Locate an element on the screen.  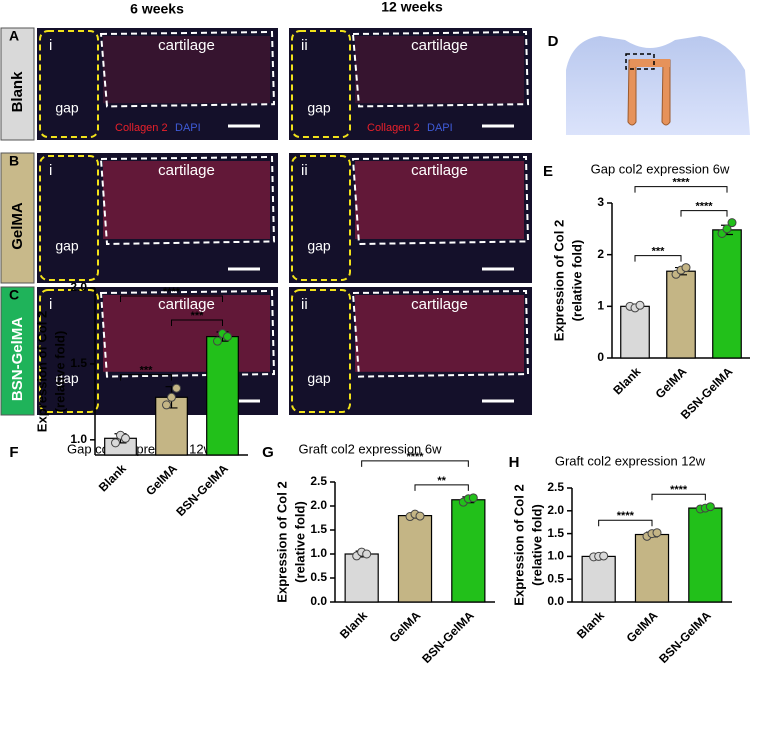
chart-title: Gap col2 expression 12w is located at coordinates (140, 448).